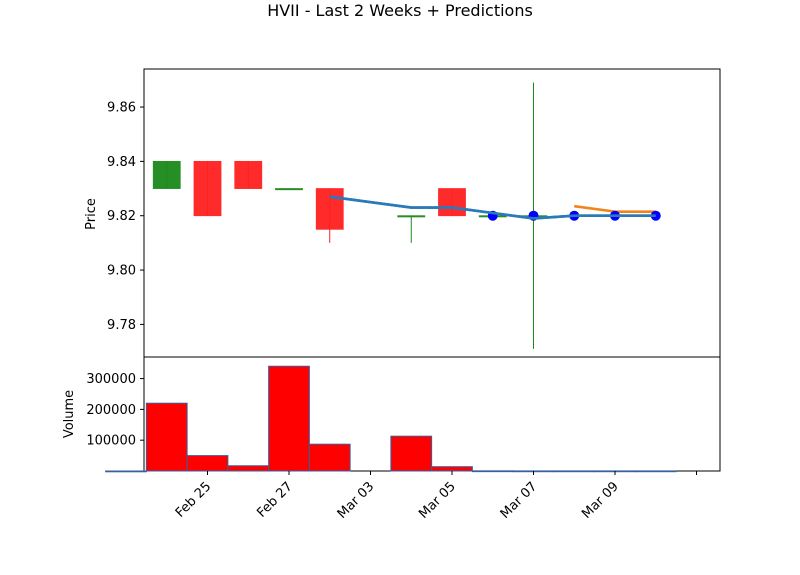 Image resolution: width=800 pixels, height=575 pixels. I want to click on price-tick-label: 9.86, so click(121, 108).